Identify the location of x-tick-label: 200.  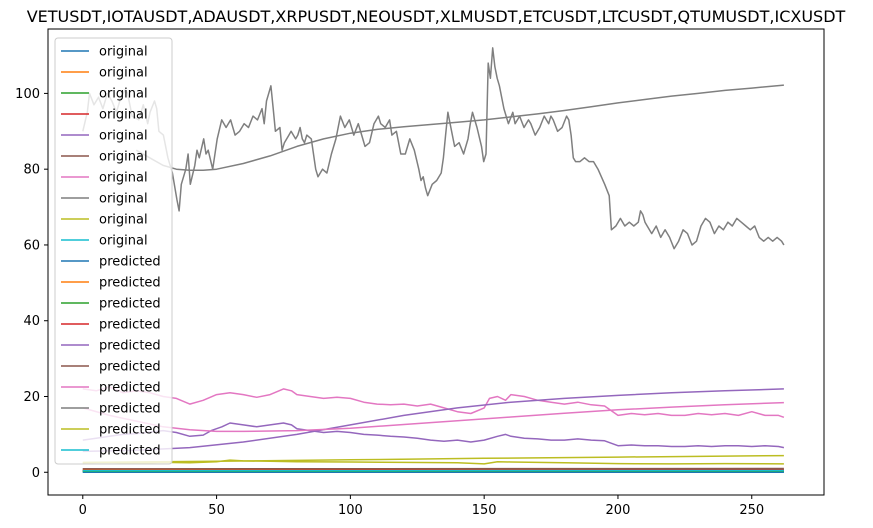
(618, 510).